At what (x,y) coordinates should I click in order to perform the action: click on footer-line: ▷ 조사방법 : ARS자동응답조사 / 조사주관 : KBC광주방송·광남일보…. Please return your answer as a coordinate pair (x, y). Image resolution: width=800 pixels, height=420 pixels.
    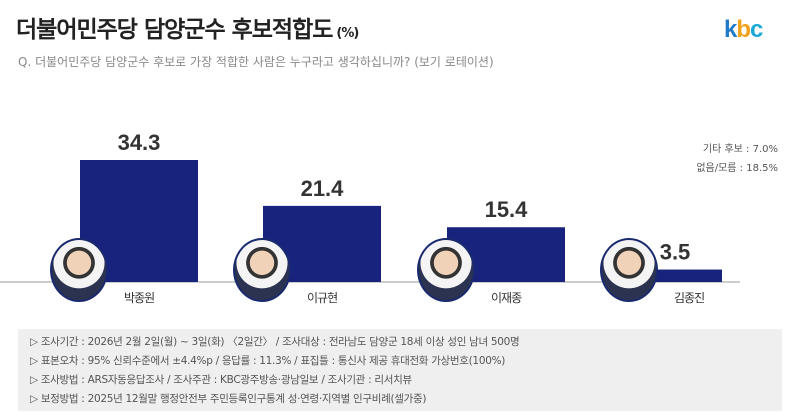
    Looking at the image, I should click on (221, 380).